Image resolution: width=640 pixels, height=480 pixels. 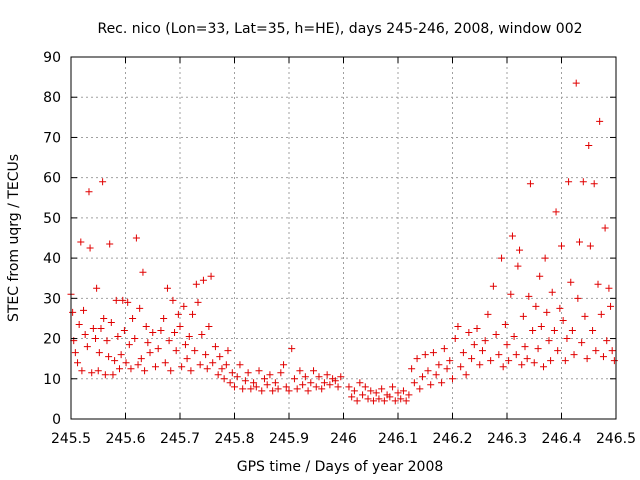 I want to click on x-tick-label: 246.1, so click(x=398, y=439).